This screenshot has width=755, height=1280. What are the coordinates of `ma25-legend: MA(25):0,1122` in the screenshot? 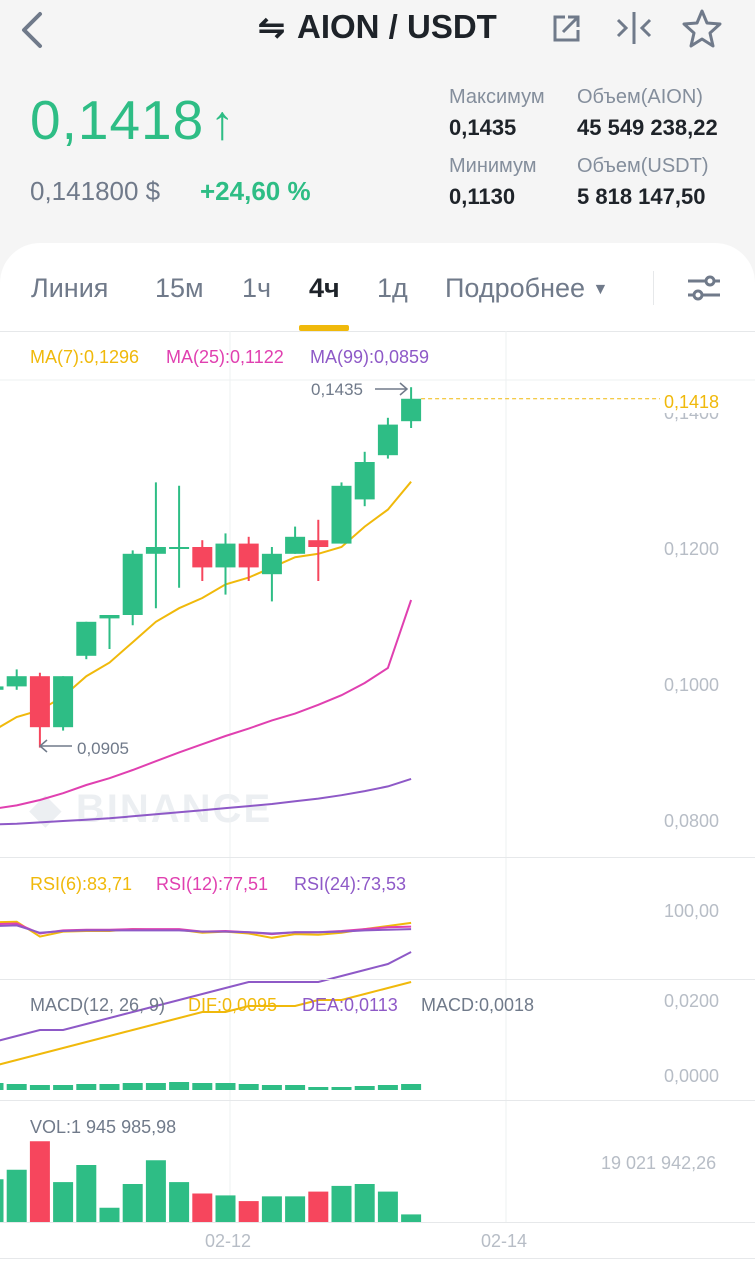 It's located at (225, 357).